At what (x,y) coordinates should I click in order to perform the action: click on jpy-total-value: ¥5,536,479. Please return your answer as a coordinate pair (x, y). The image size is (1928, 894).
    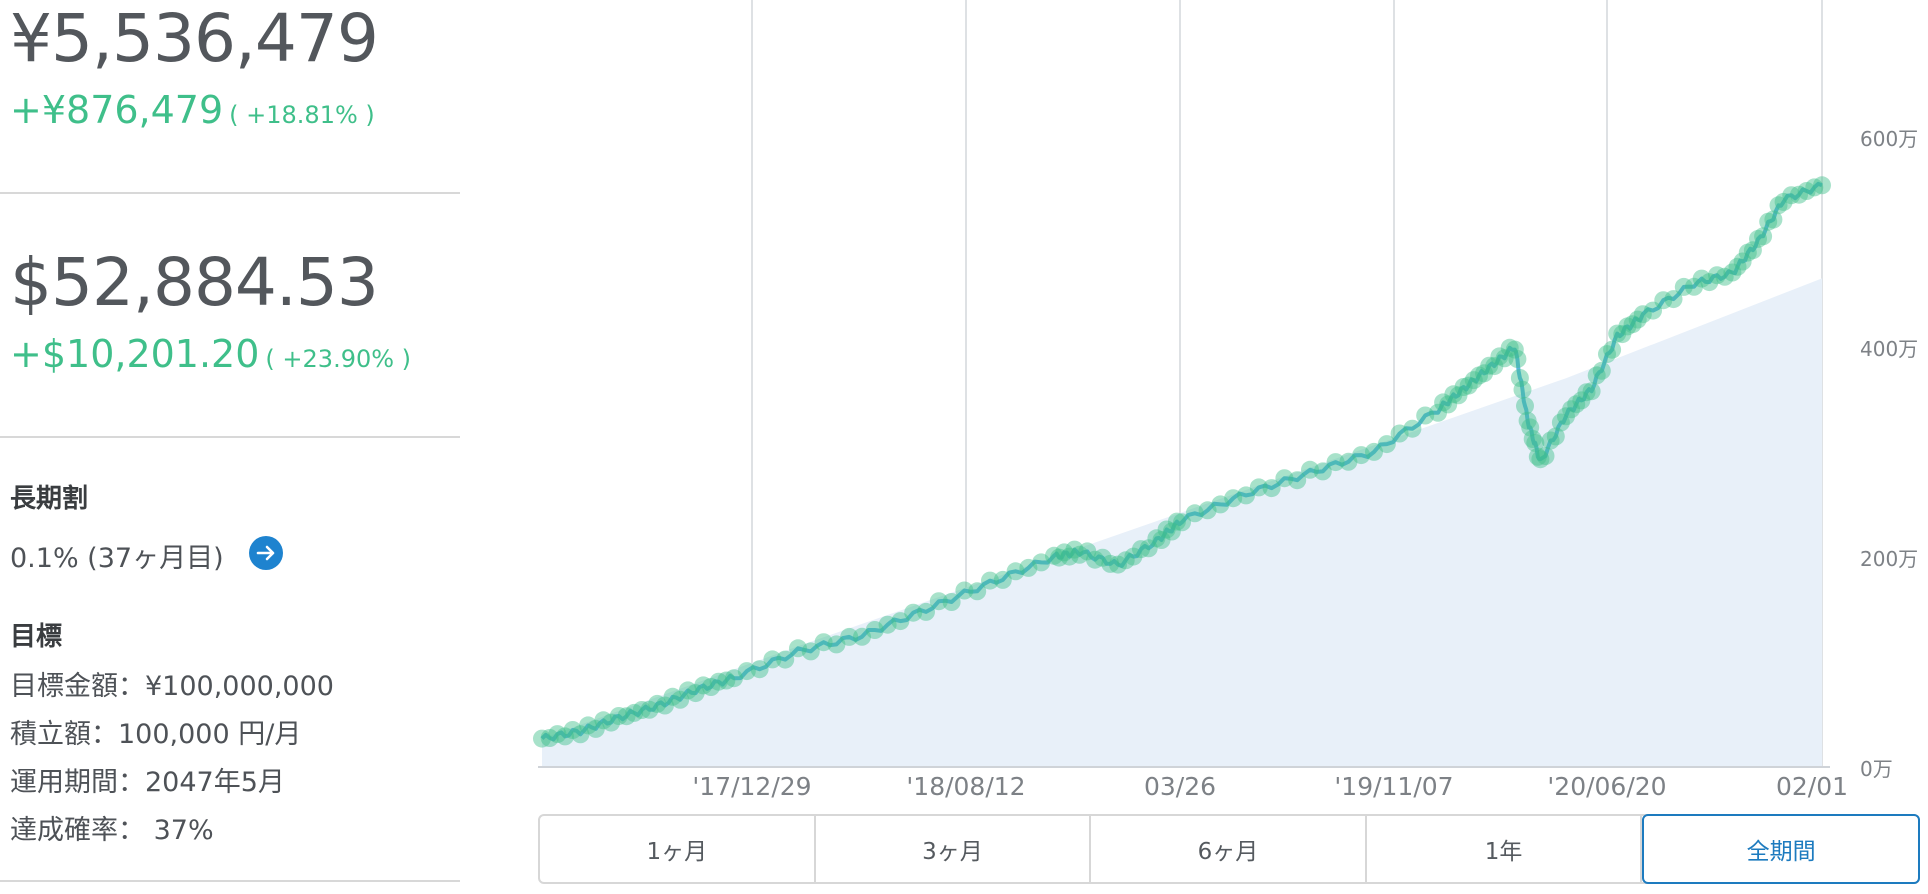
    Looking at the image, I should click on (194, 38).